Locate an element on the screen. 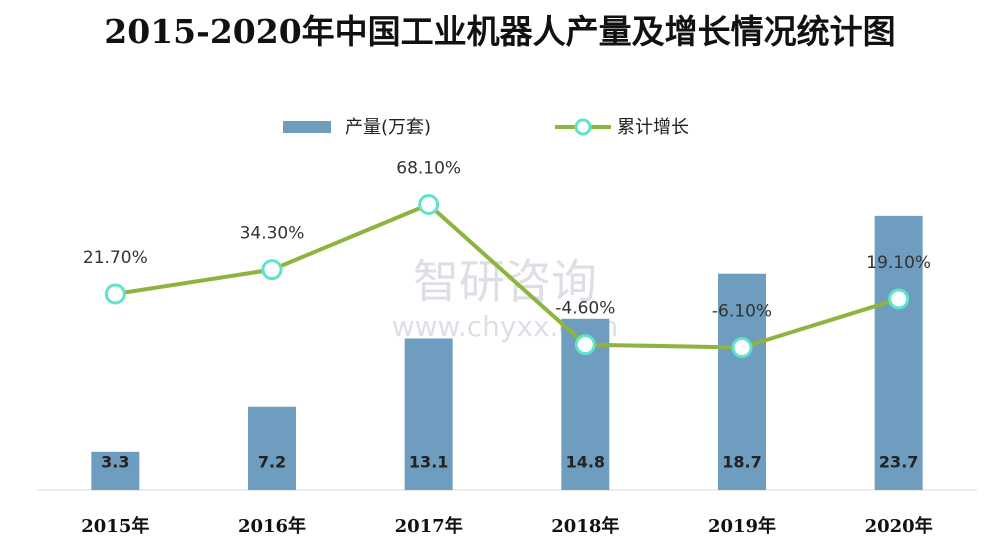  legend-marker is located at coordinates (583, 127).